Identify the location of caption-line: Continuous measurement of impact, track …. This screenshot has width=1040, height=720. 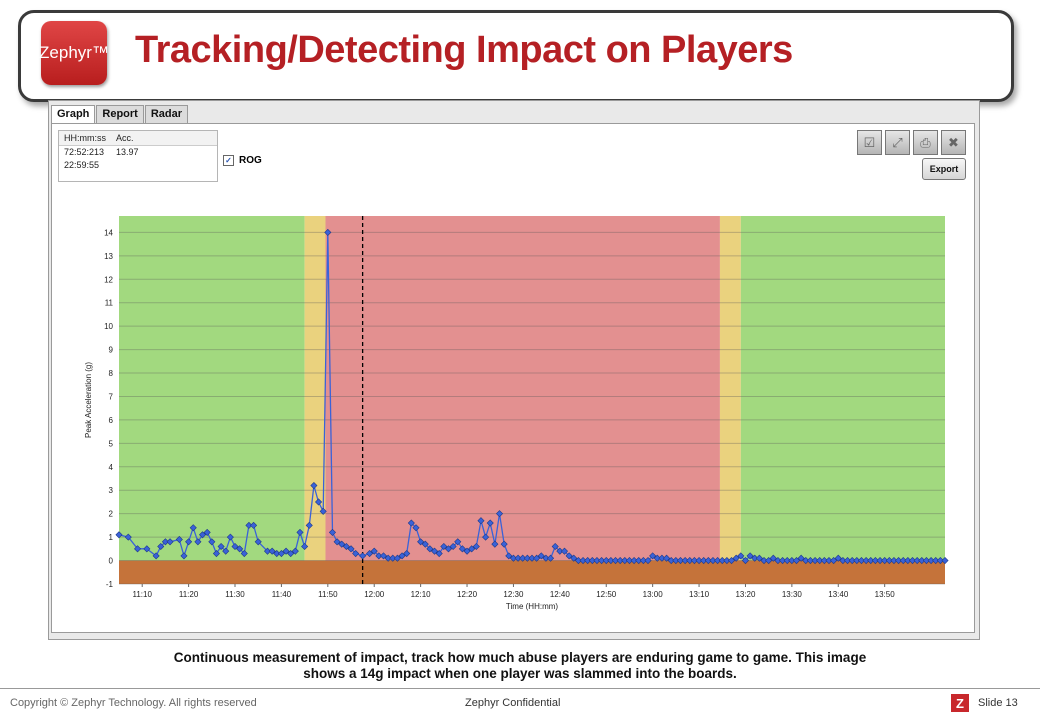
(520, 657).